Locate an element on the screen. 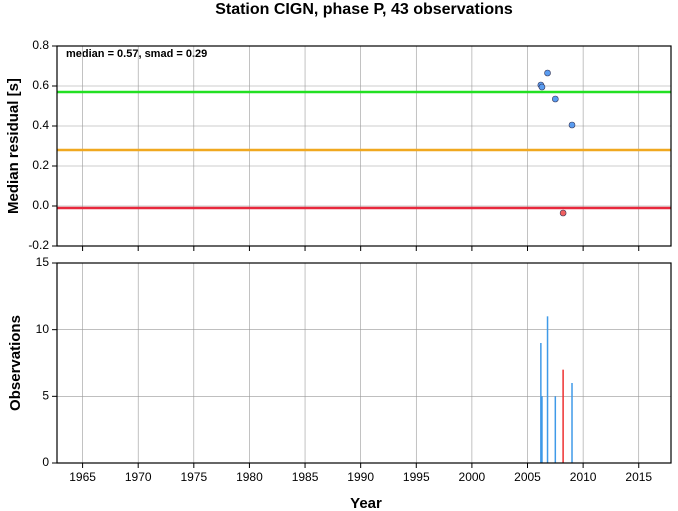 Image resolution: width=678 pixels, height=511 pixels. y-tick-label: 0.8 is located at coordinates (40, 45).